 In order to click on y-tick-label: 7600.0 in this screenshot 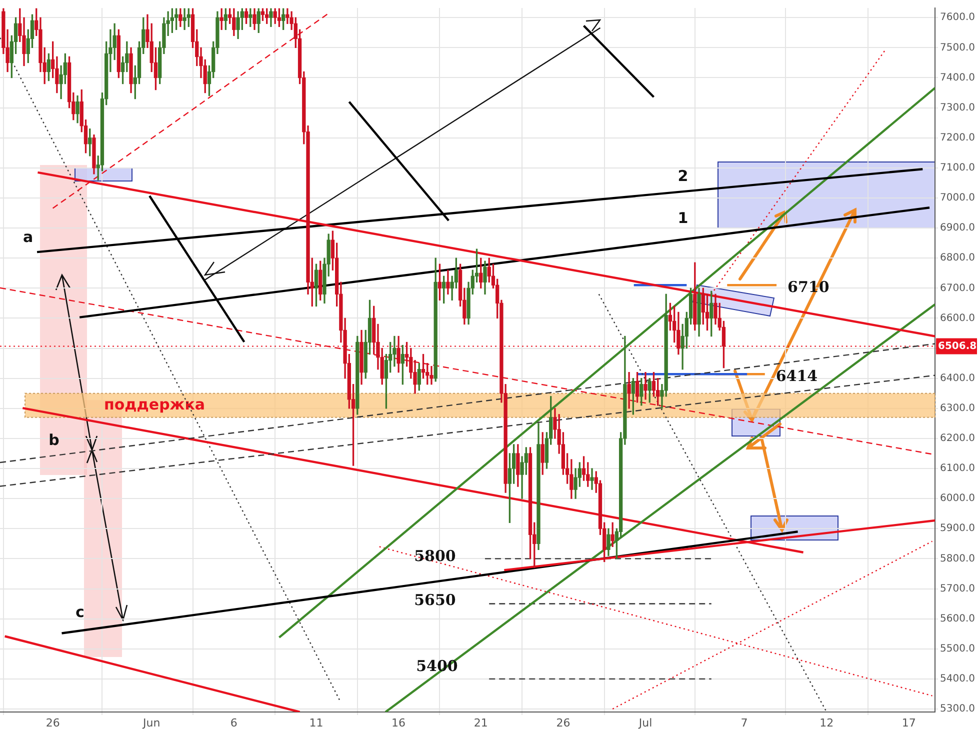, I will do `click(957, 18)`.